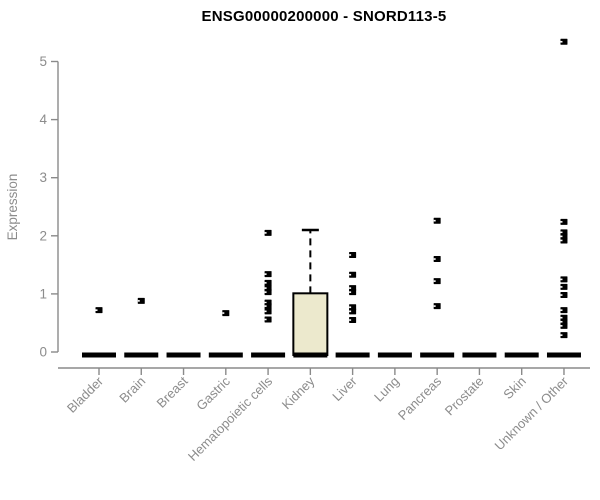  Describe the element at coordinates (43, 177) in the screenshot. I see `y-tick-label: 3` at that location.